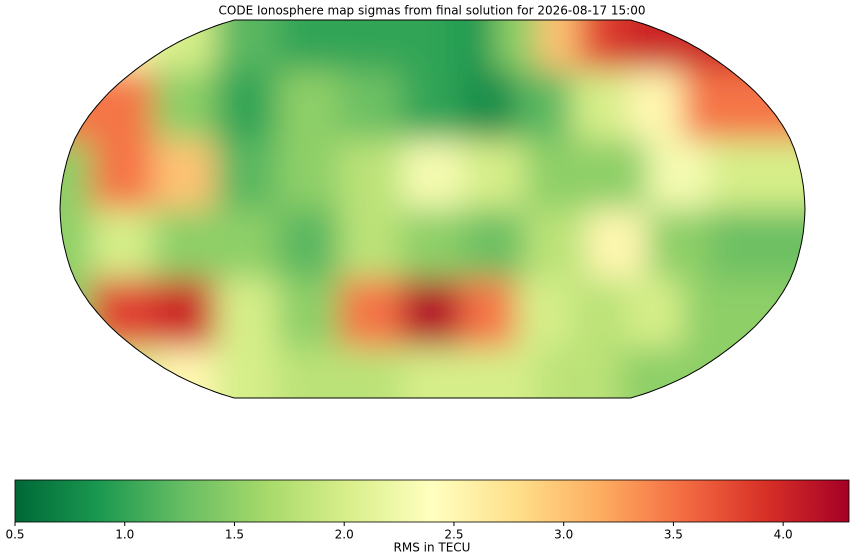  I want to click on colorbar-label: RMS in TECU, so click(432, 548).